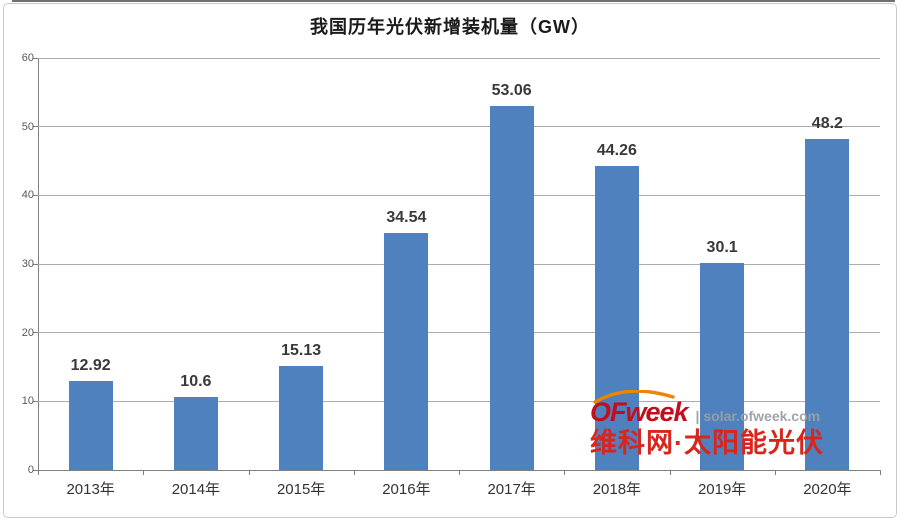  What do you see at coordinates (639, 412) in the screenshot?
I see `ofweek-brand-text: OFweek` at bounding box center [639, 412].